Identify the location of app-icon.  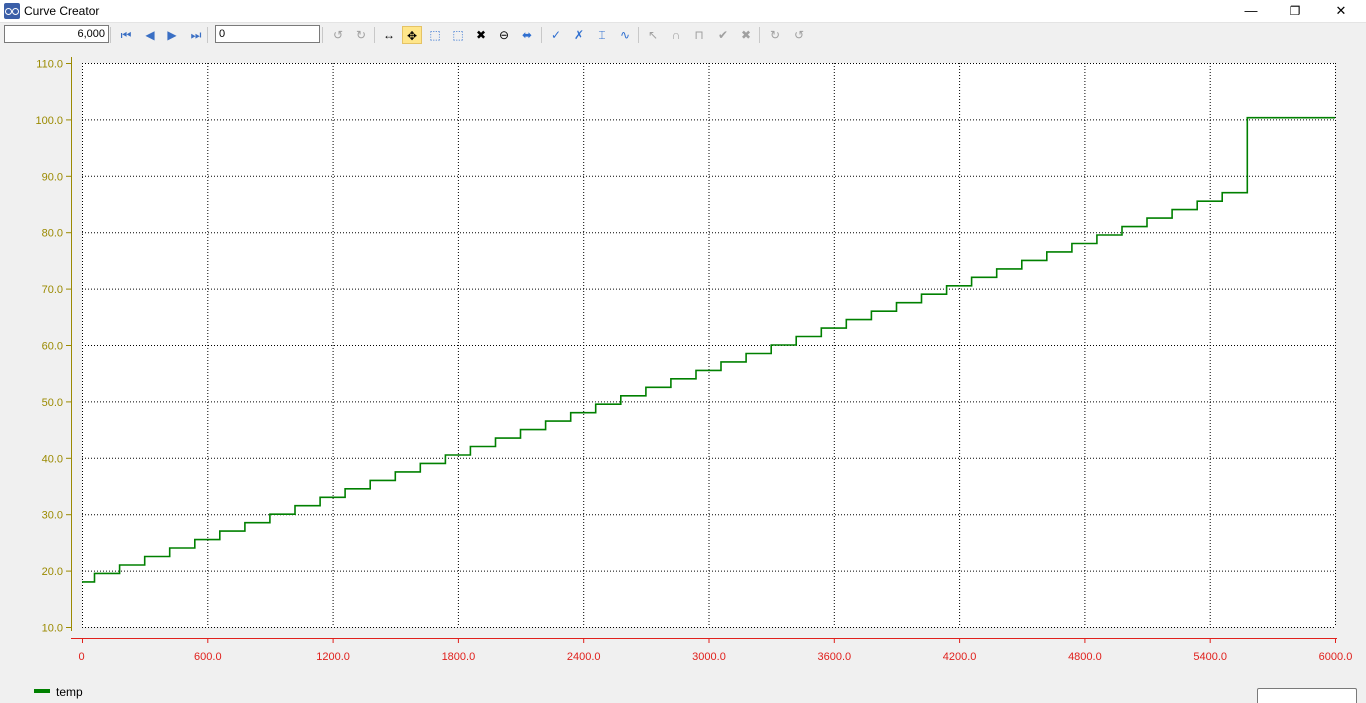
(12, 11).